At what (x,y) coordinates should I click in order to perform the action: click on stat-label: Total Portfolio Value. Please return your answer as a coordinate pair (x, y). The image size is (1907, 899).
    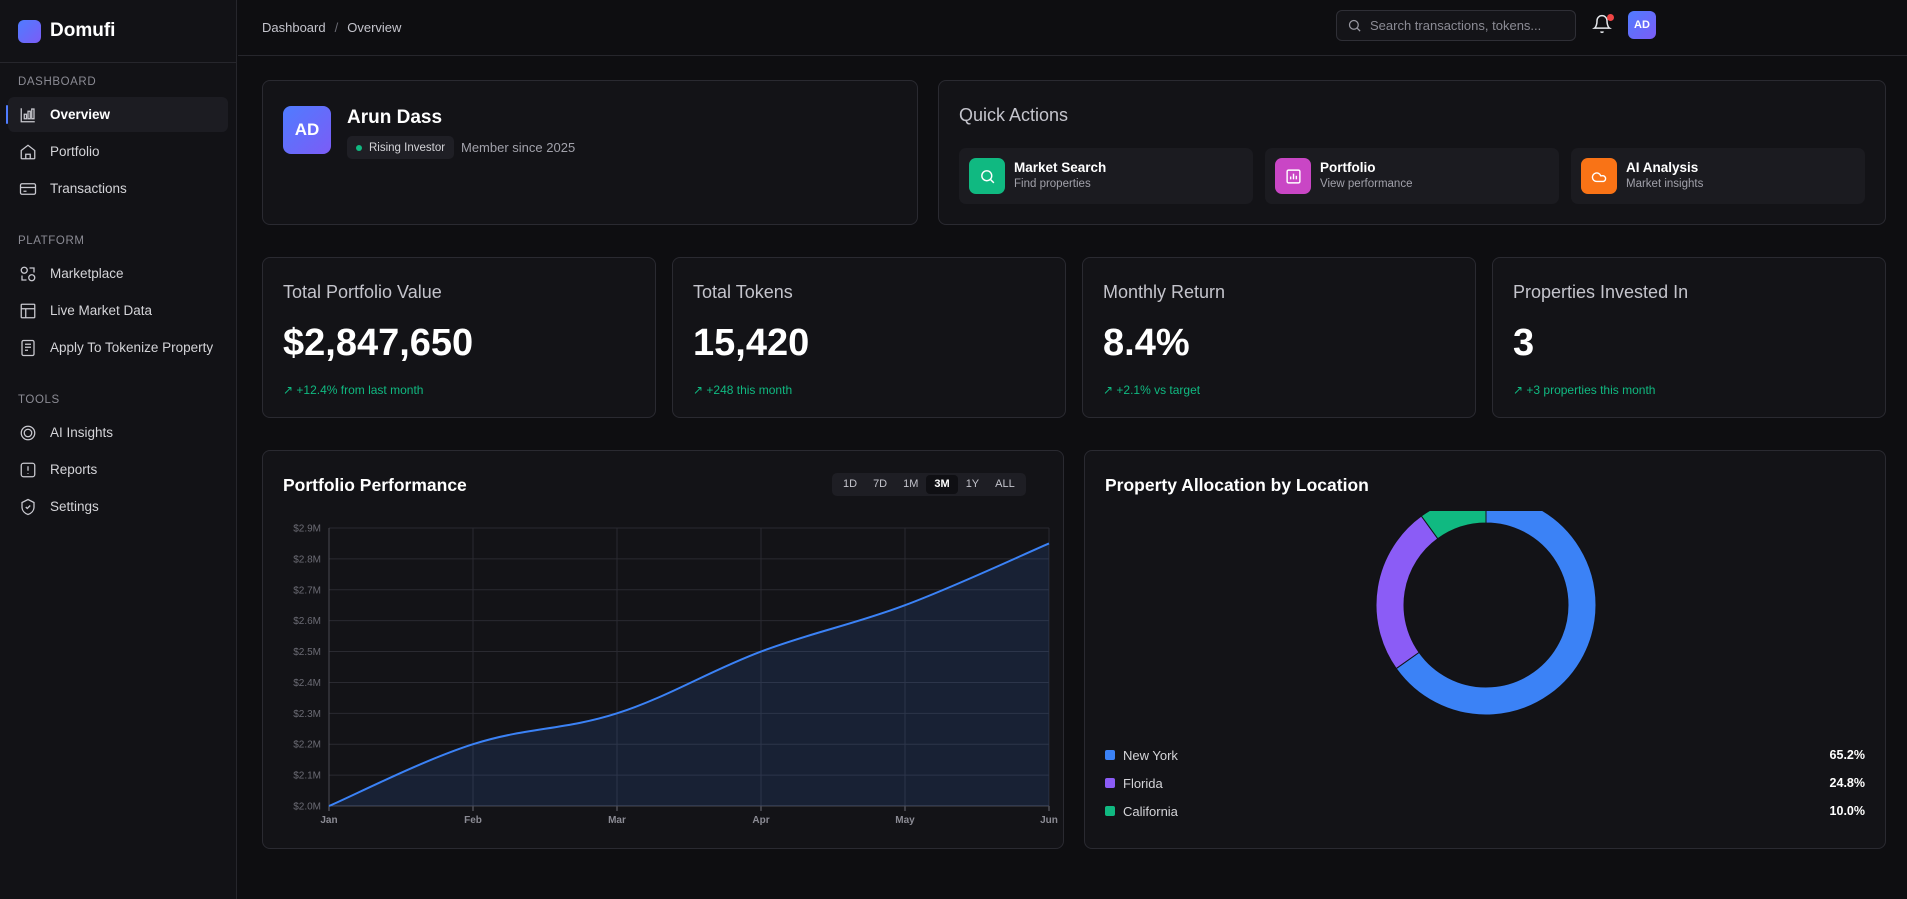
    Looking at the image, I should click on (362, 292).